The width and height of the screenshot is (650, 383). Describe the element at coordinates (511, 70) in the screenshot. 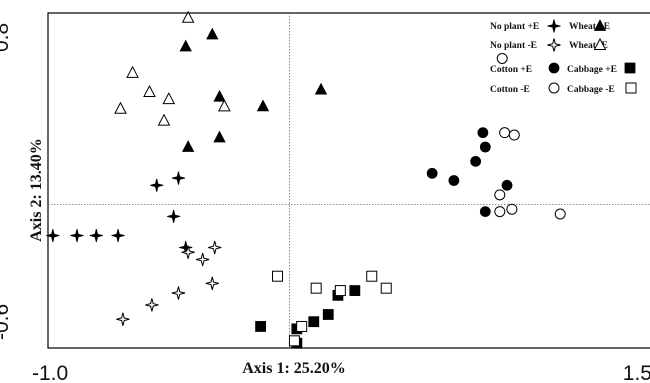

I see `legend-label-cotton-e: Cotton +E` at that location.